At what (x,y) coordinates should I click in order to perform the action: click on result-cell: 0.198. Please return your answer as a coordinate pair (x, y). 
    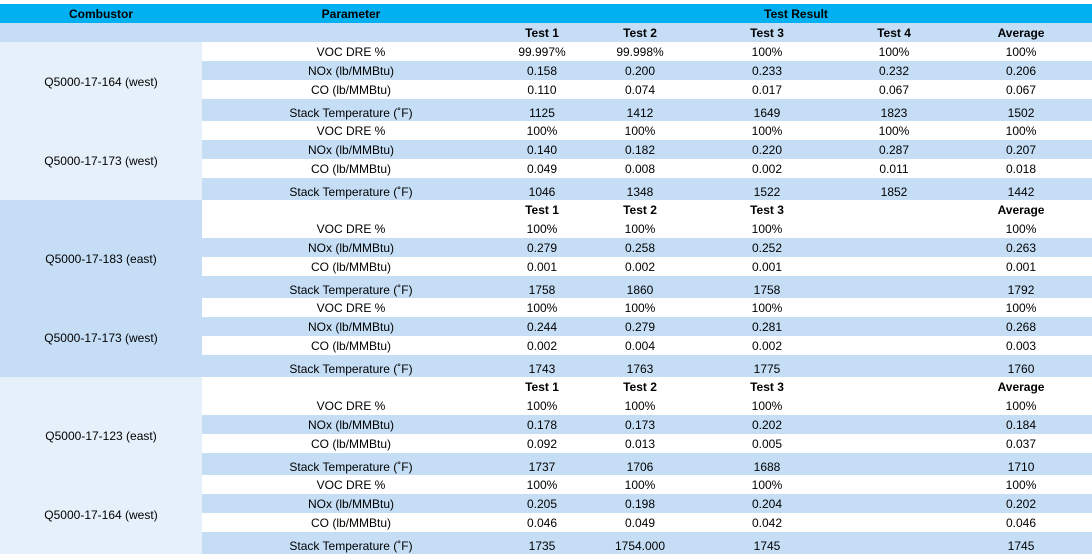
    Looking at the image, I should click on (640, 503).